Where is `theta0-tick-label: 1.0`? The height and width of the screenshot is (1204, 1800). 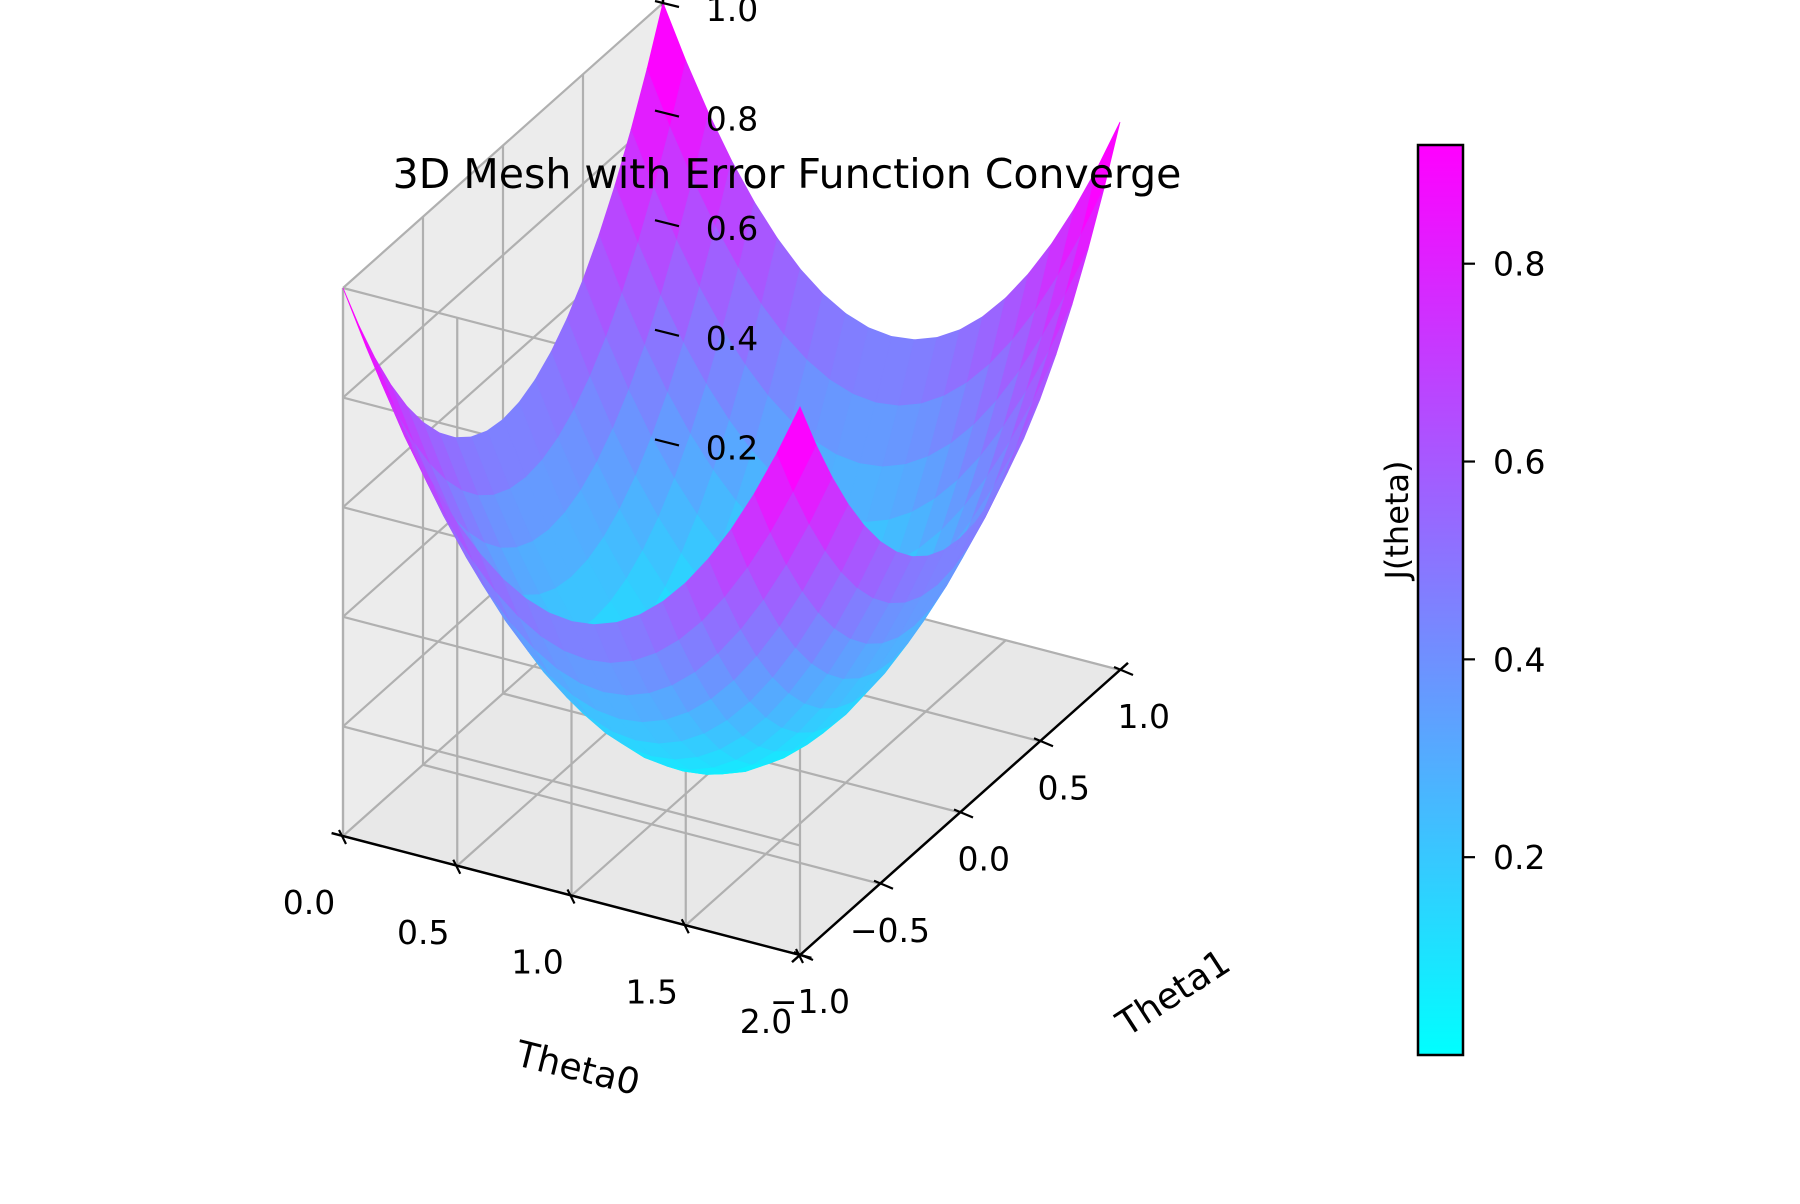
theta0-tick-label: 1.0 is located at coordinates (537, 962).